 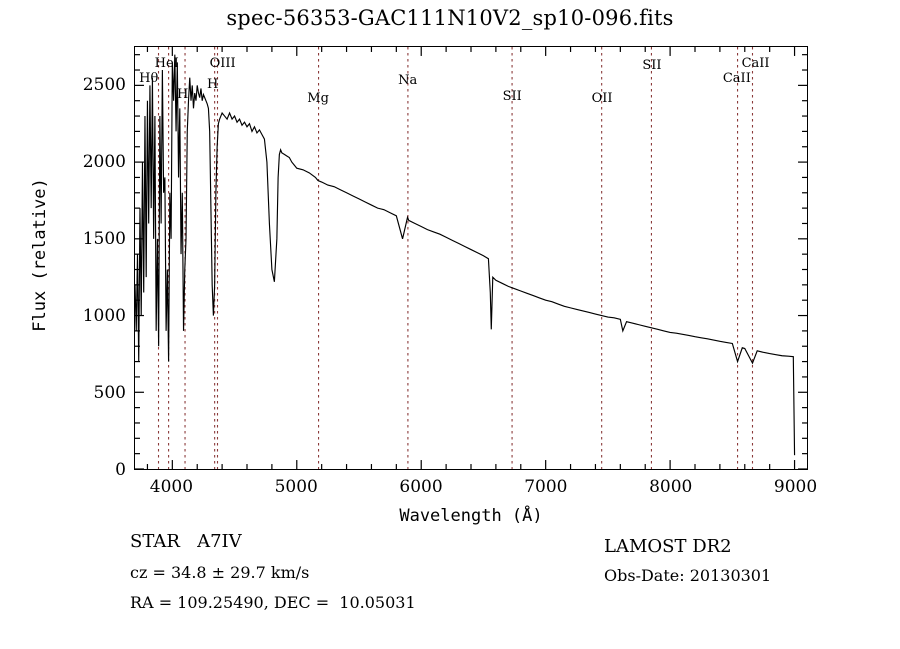 I want to click on survey-name-line: LAMOST DR2, so click(x=668, y=546).